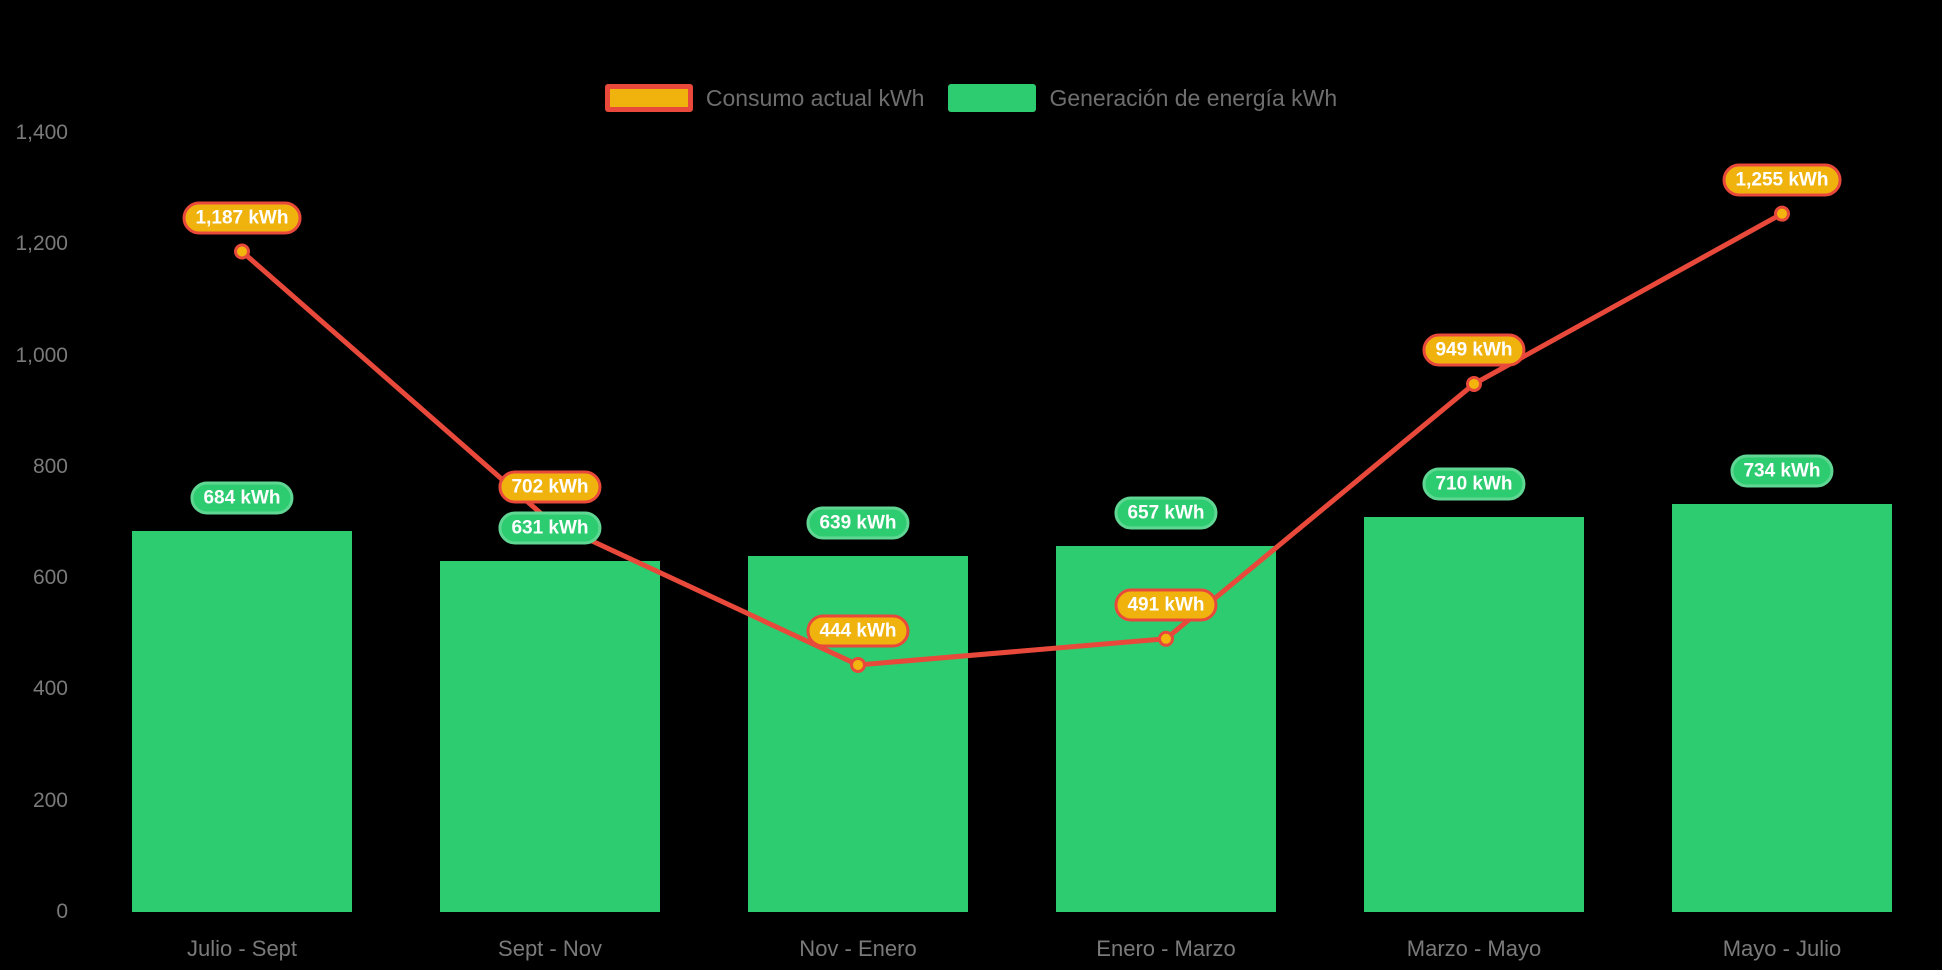 The height and width of the screenshot is (970, 1942). I want to click on y-tick-1-400: 1,400, so click(41, 132).